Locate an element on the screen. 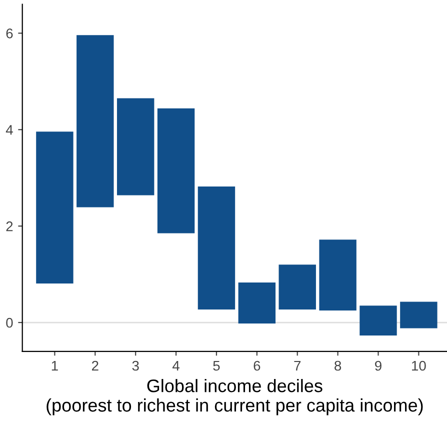 The height and width of the screenshot is (426, 447). x-tick-label: 9 is located at coordinates (378, 365).